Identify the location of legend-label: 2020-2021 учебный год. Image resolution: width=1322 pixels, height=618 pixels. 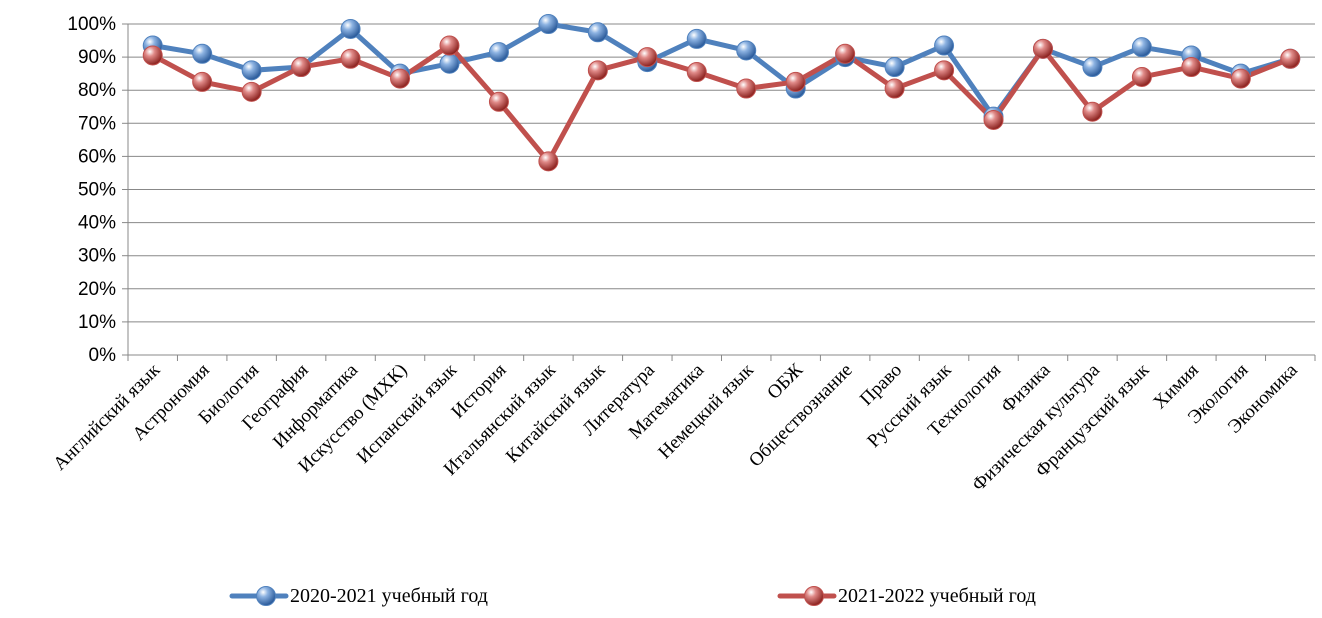
(389, 596).